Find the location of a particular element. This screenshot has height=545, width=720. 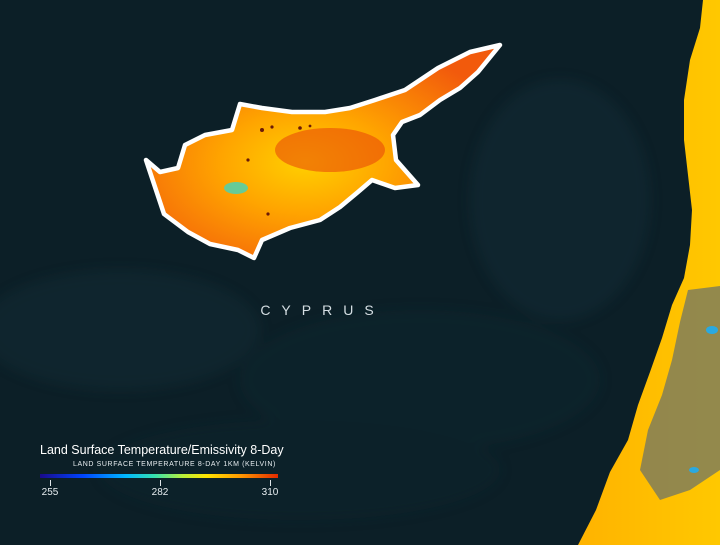

legend-color-bar is located at coordinates (159, 476).